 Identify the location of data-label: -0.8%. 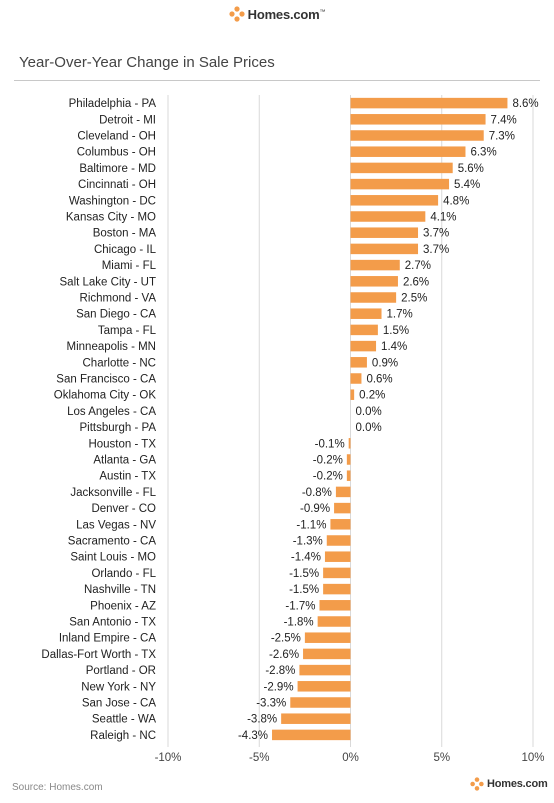
(317, 493).